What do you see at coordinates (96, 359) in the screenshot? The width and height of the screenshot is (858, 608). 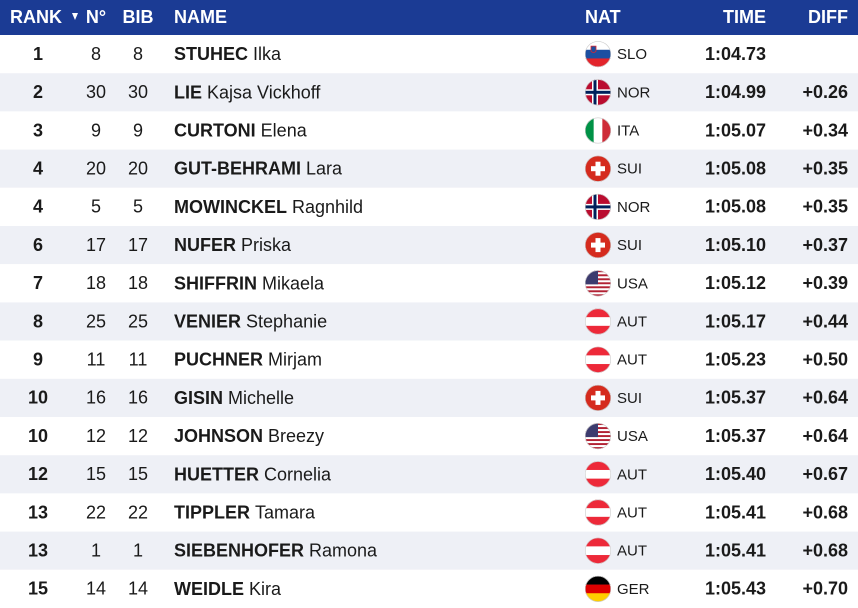 I see `start-number: 11` at bounding box center [96, 359].